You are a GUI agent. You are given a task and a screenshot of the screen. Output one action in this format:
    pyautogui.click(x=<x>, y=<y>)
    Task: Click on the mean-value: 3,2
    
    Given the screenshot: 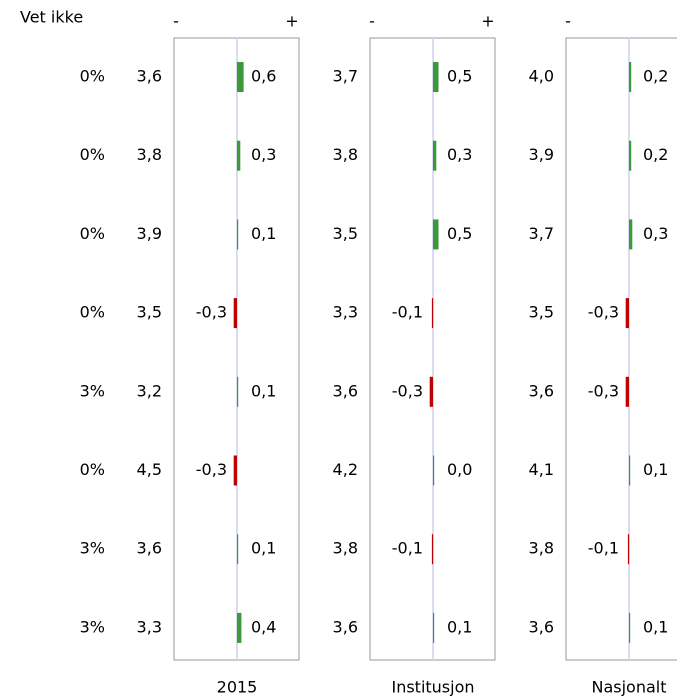 What is the action you would take?
    pyautogui.click(x=149, y=390)
    